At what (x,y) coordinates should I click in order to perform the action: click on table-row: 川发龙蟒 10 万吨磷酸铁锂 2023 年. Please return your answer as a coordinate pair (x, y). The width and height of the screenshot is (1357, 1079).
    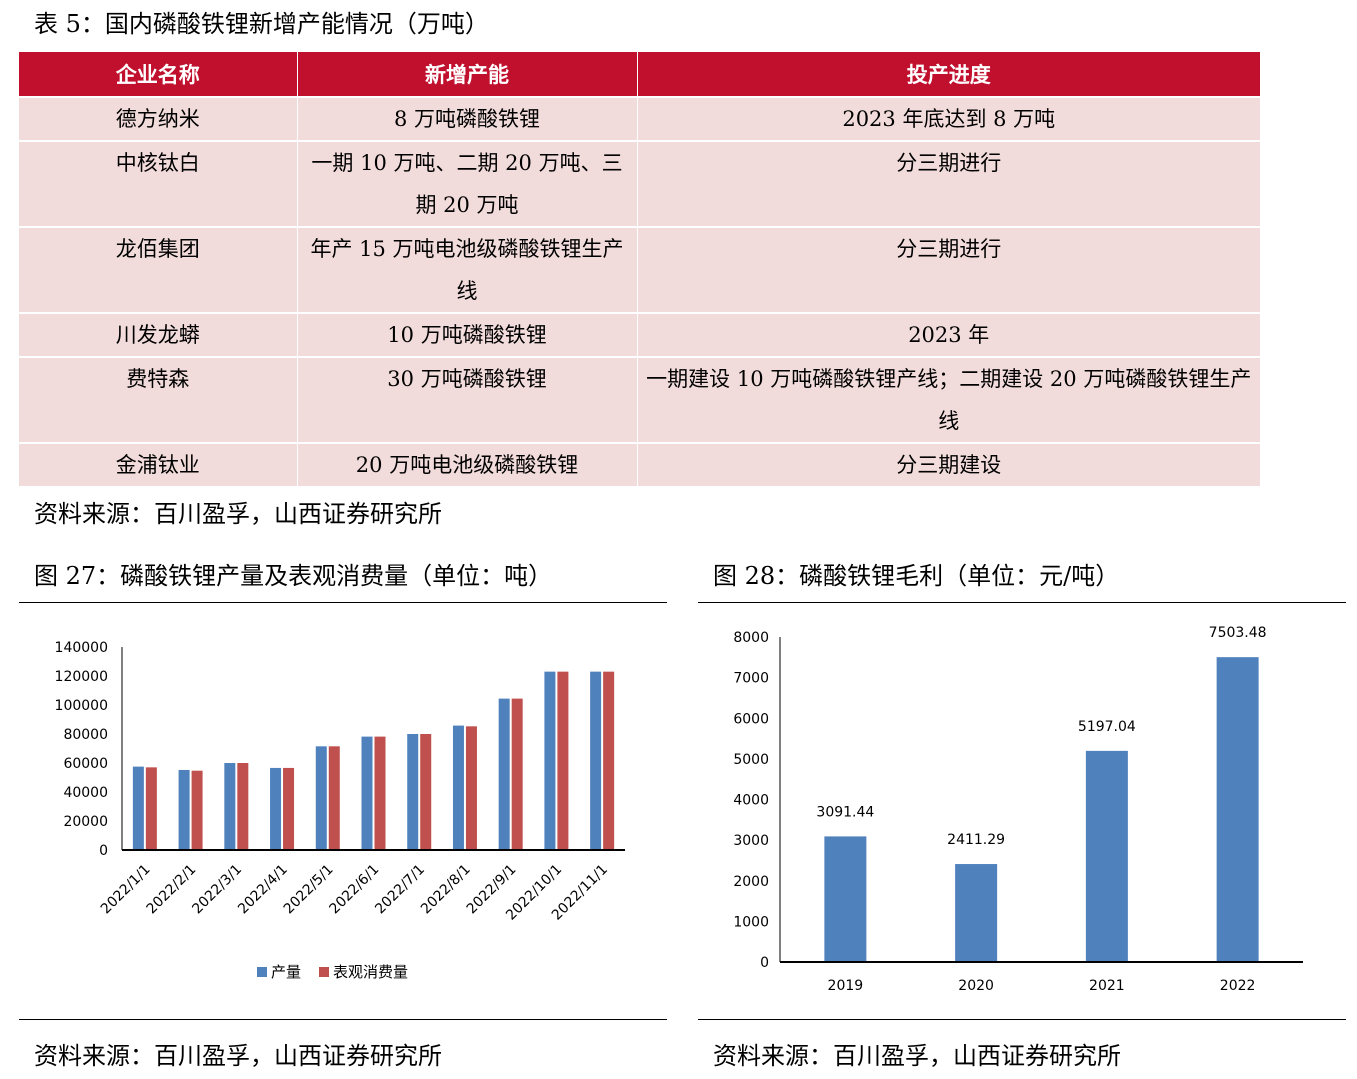
    Looking at the image, I should click on (640, 334).